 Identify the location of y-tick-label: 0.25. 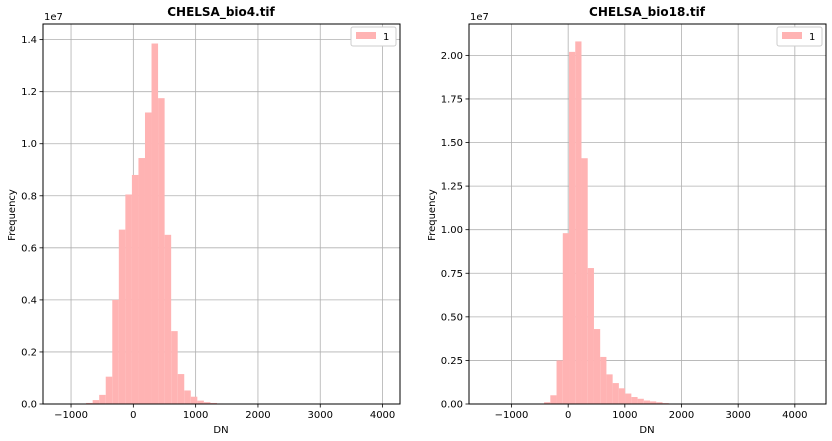
(452, 361).